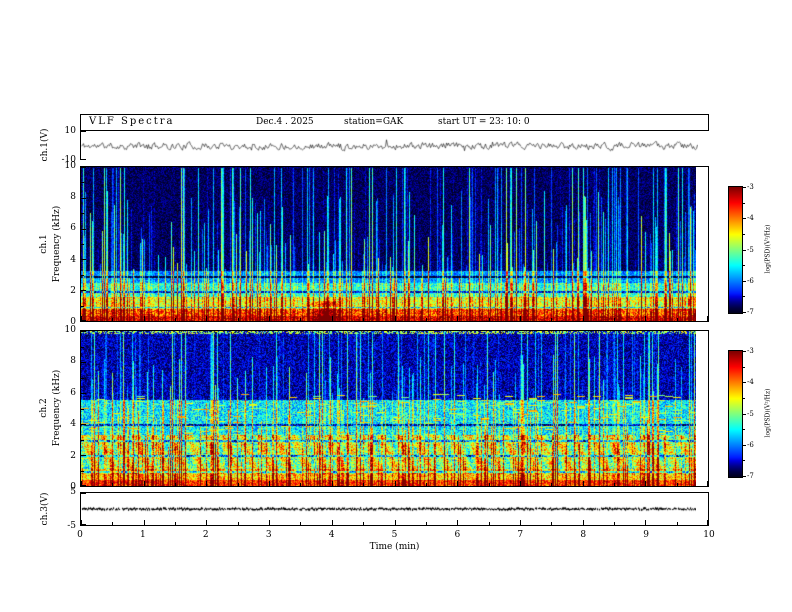  I want to click on station-label: station=GAK, so click(374, 122).